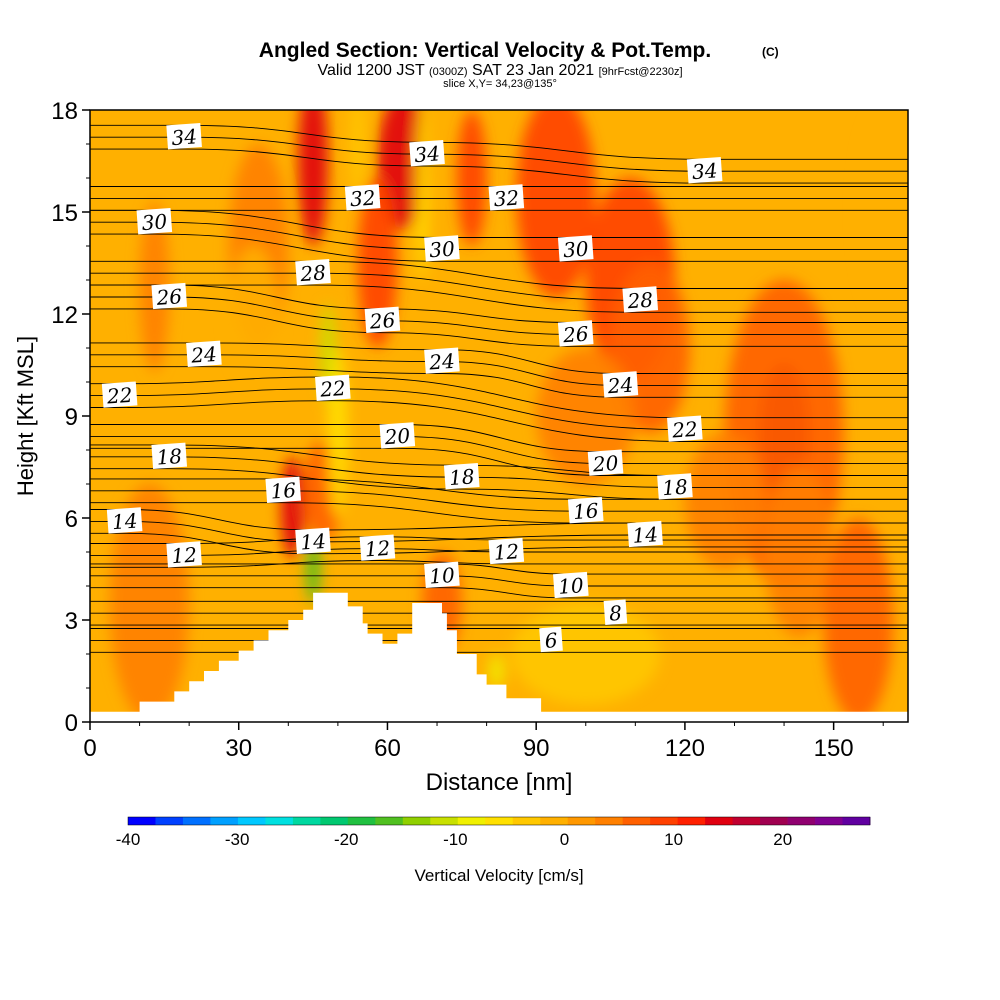 The width and height of the screenshot is (1000, 1000). Describe the element at coordinates (377, 547) in the screenshot. I see `contour-label: 12` at that location.